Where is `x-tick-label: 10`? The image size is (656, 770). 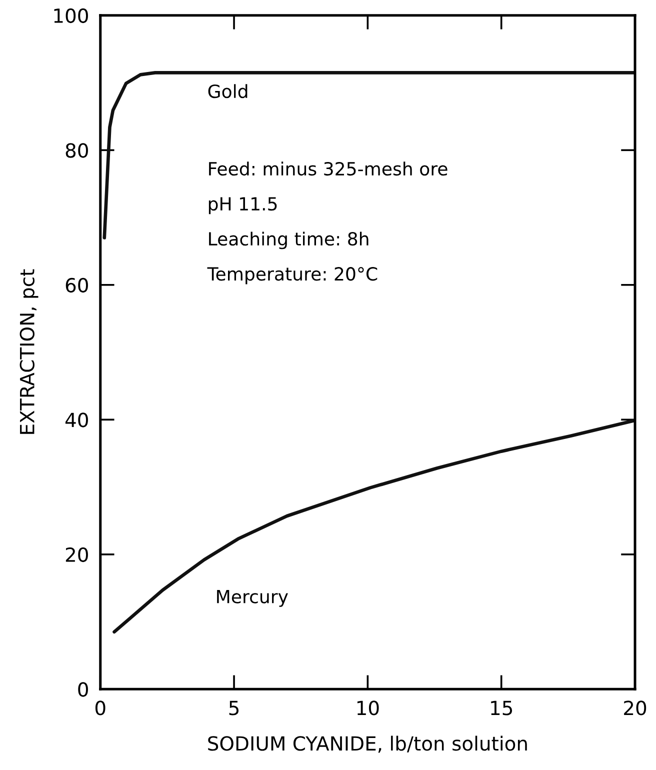 x-tick-label: 10 is located at coordinates (368, 708).